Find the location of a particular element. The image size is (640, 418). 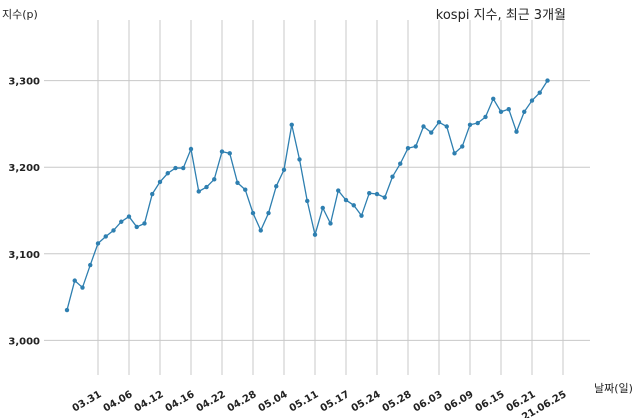

x-tick-label: 05.28 is located at coordinates (397, 401).